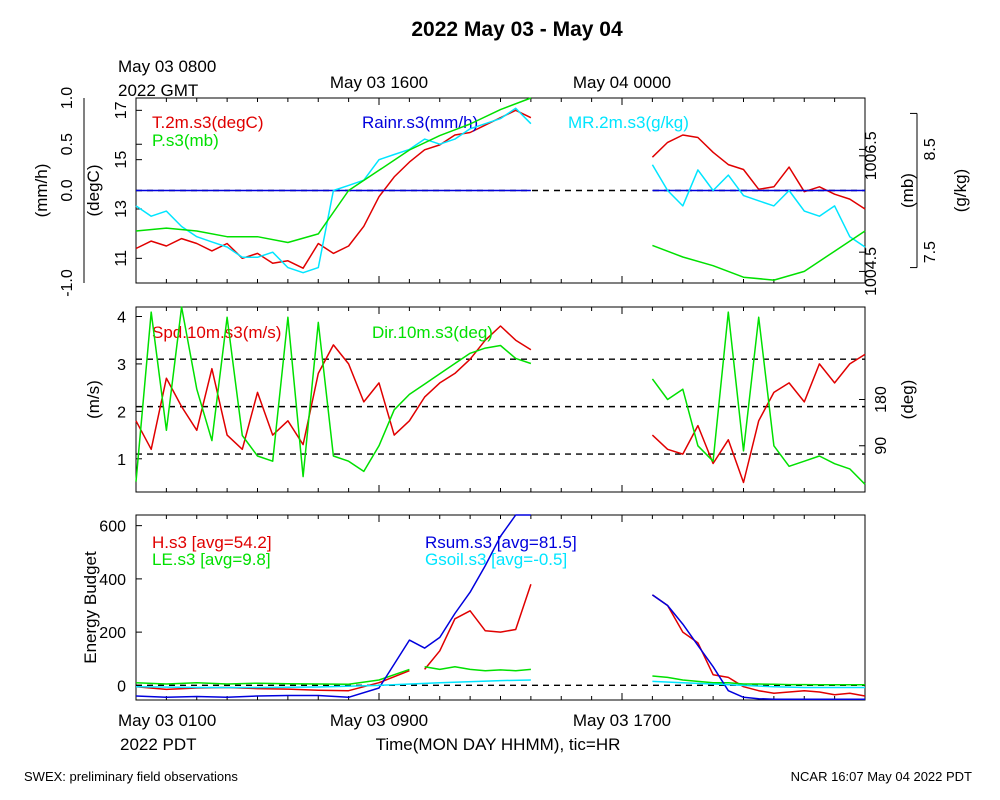  I want to click on bottom-axis-tick-labels: May 03 0100 May 03 0900 May 03 1700, so click(394, 720).